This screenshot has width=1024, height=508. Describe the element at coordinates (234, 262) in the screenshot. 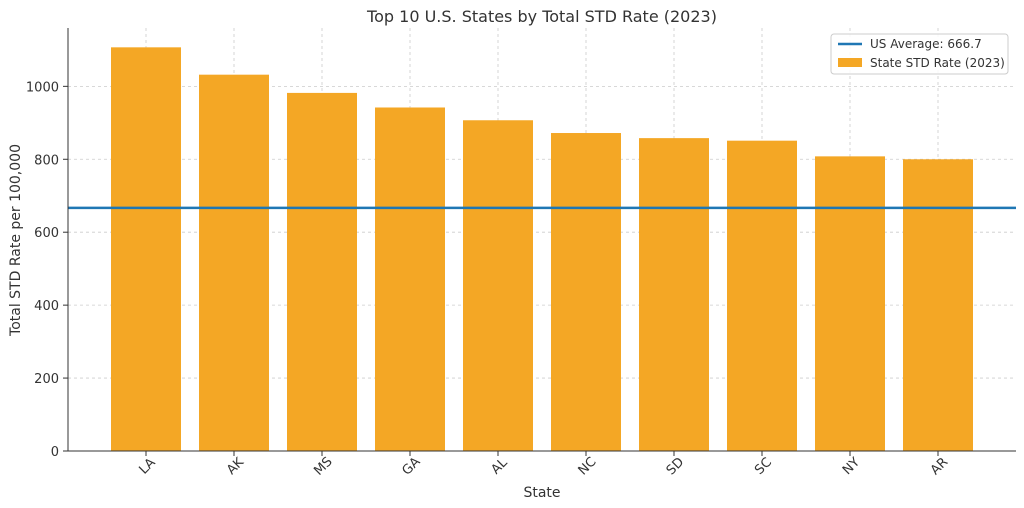

I see `bar-ak` at that location.